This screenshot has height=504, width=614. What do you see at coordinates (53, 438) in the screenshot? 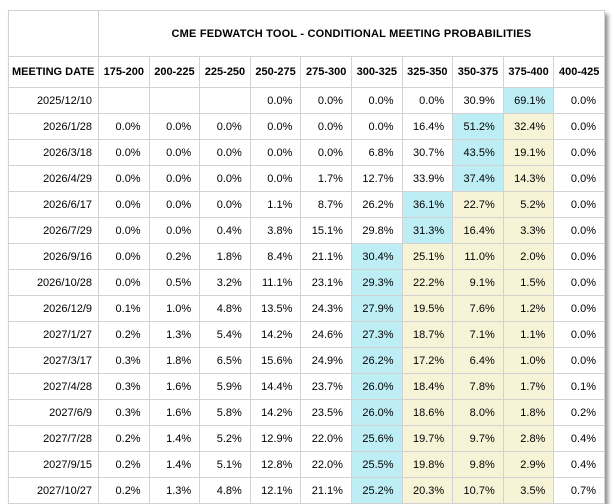
I see `meeting-date-cell: 2027/7/28` at bounding box center [53, 438].